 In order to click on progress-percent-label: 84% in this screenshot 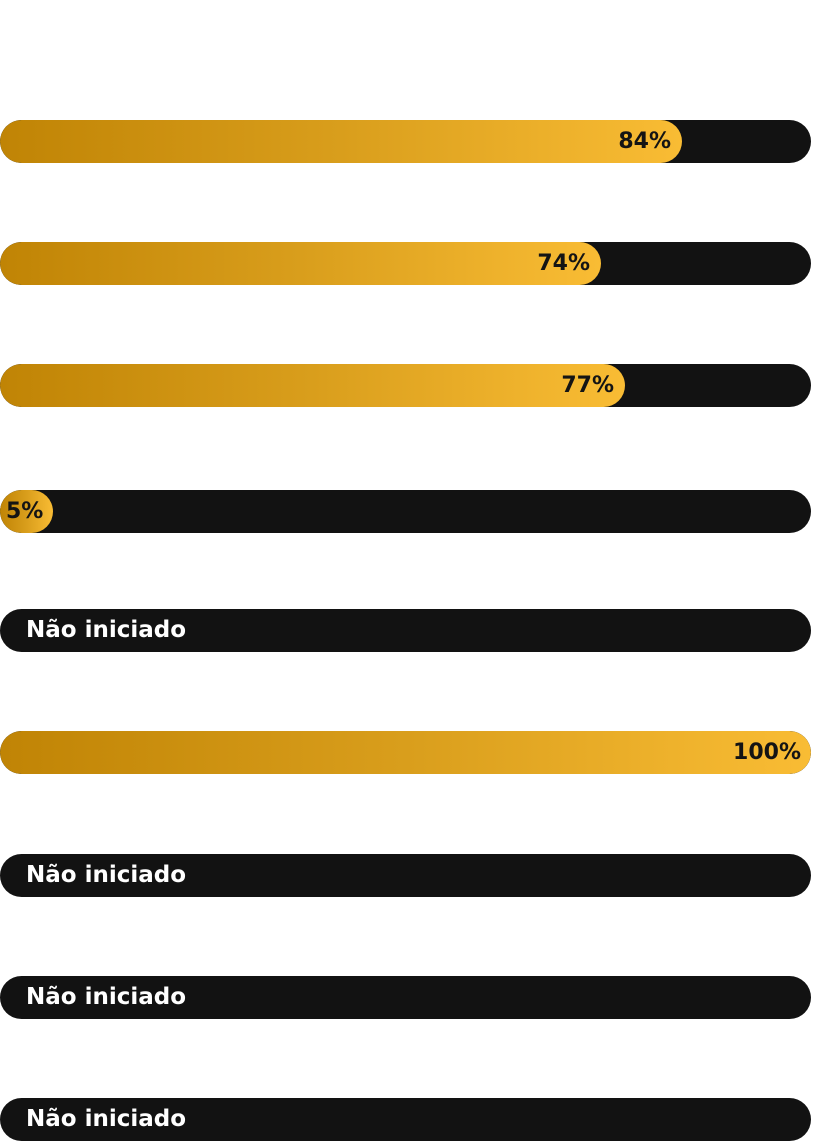, I will do `click(644, 141)`.